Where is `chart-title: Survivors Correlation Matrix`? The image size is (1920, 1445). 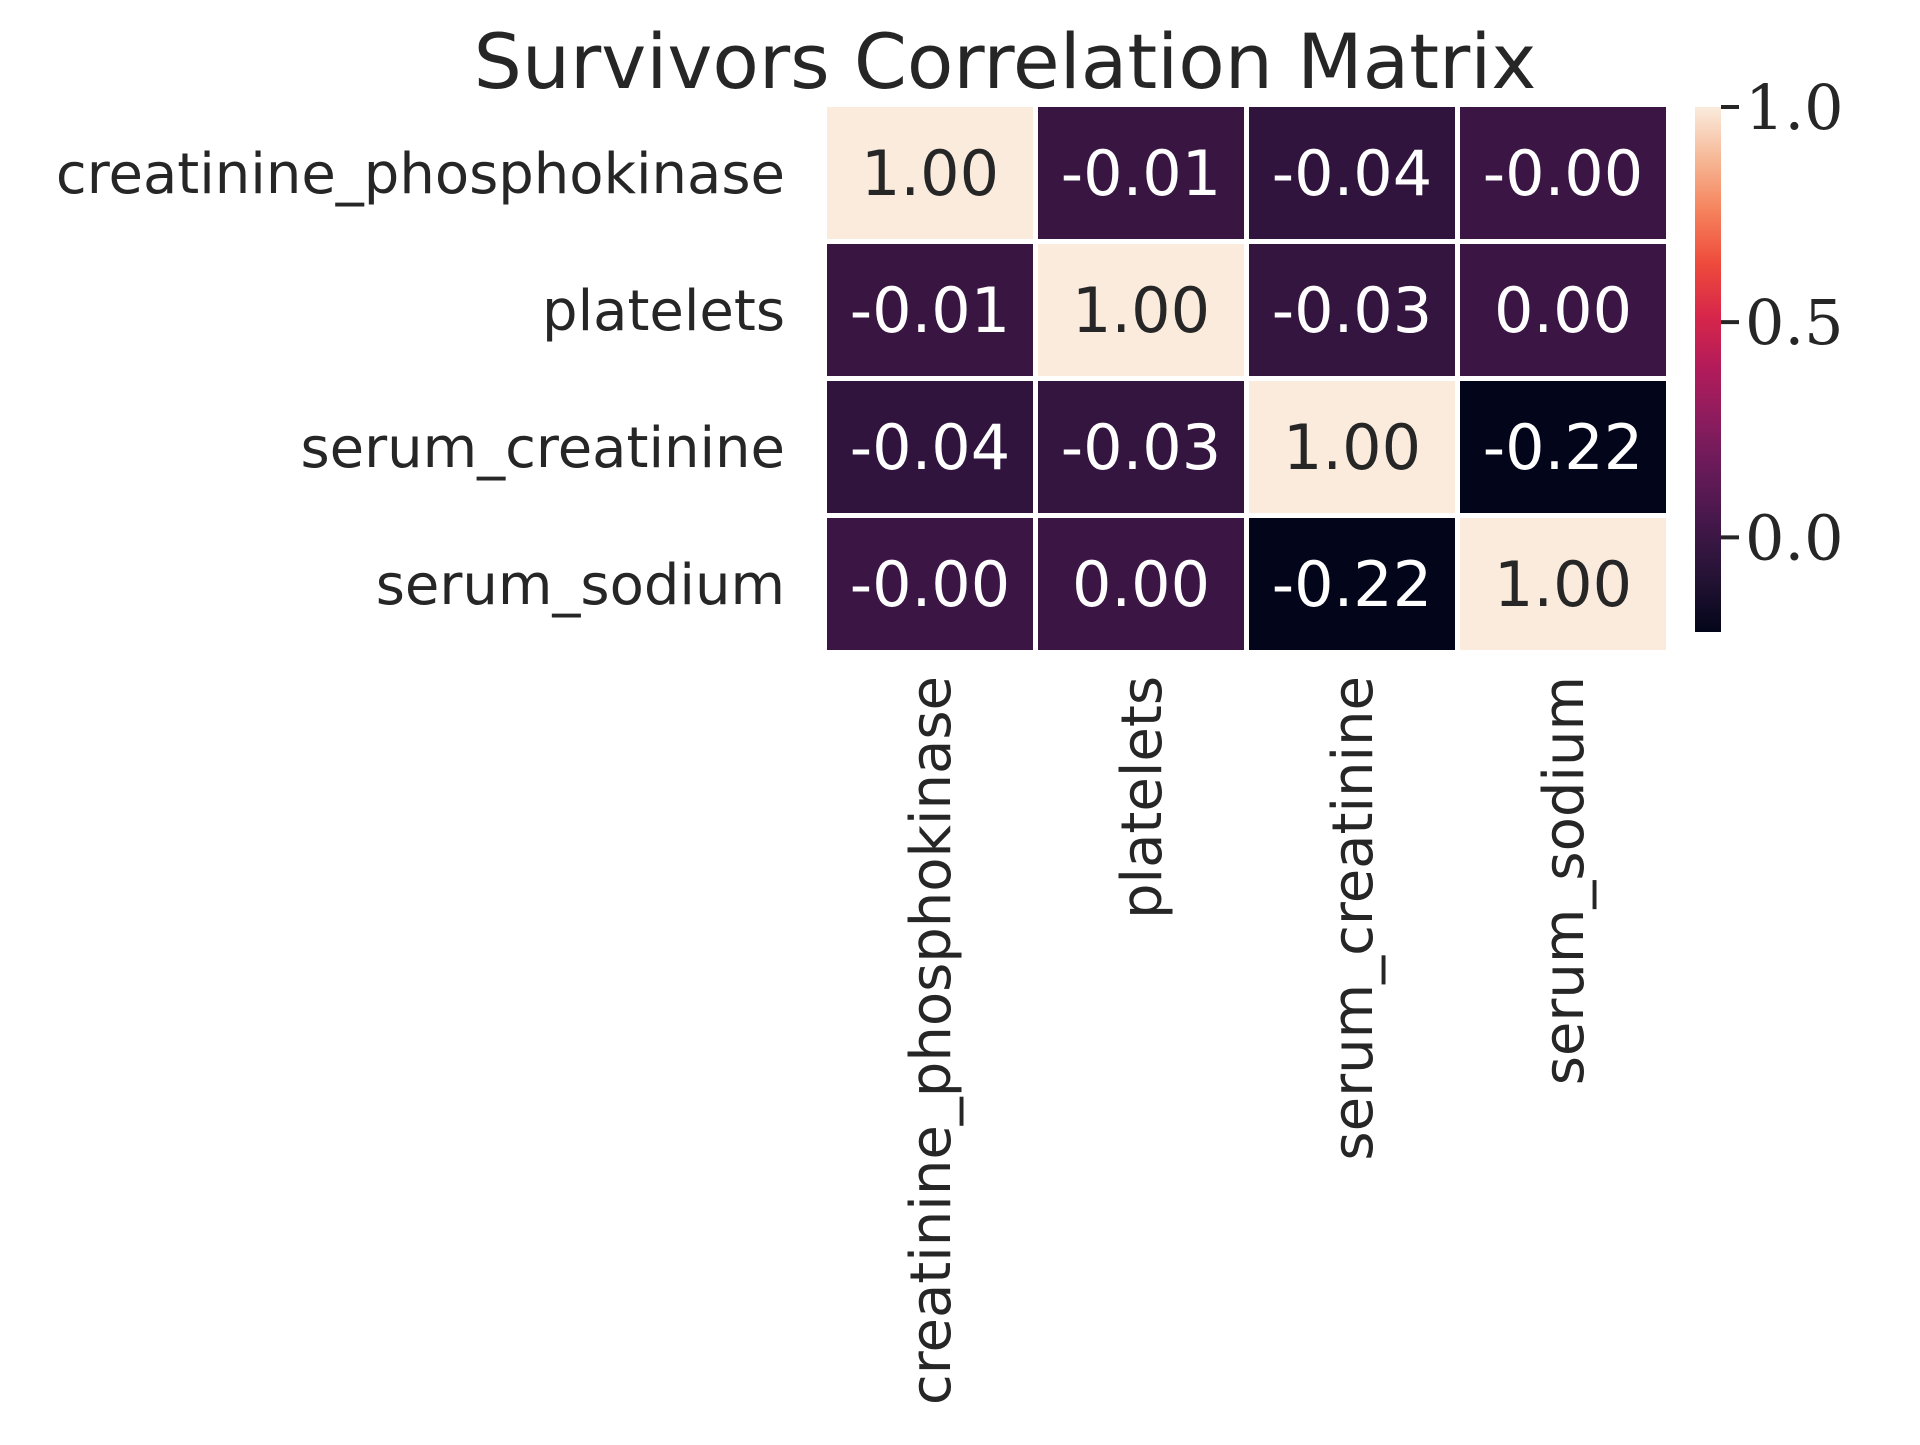
chart-title: Survivors Correlation Matrix is located at coordinates (1005, 61).